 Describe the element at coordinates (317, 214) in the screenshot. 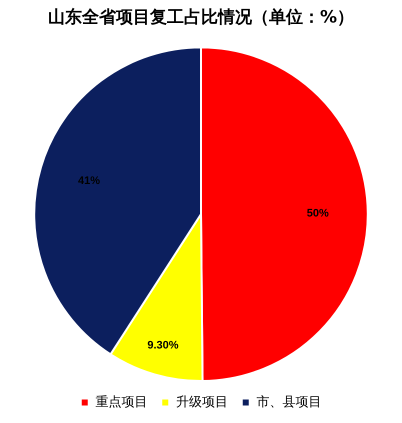

I see `data-label: 50%` at that location.